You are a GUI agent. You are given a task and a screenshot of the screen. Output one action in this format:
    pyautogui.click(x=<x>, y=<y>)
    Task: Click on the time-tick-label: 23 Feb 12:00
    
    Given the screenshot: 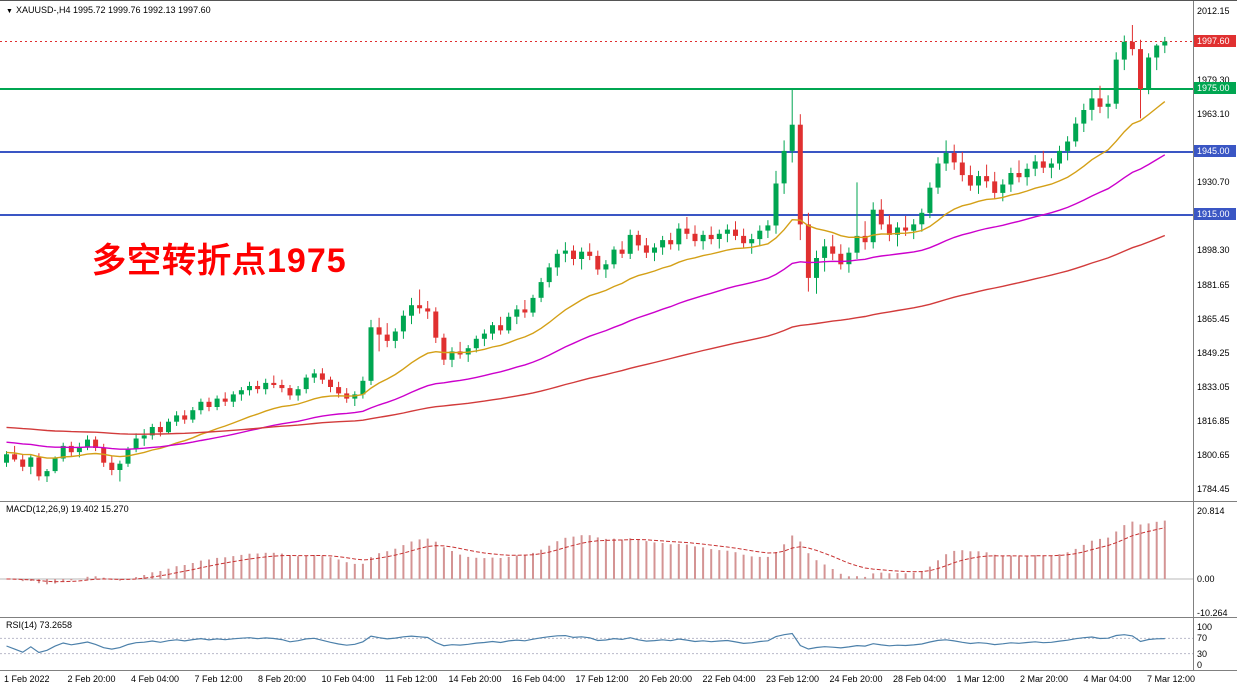 What is the action you would take?
    pyautogui.click(x=793, y=679)
    